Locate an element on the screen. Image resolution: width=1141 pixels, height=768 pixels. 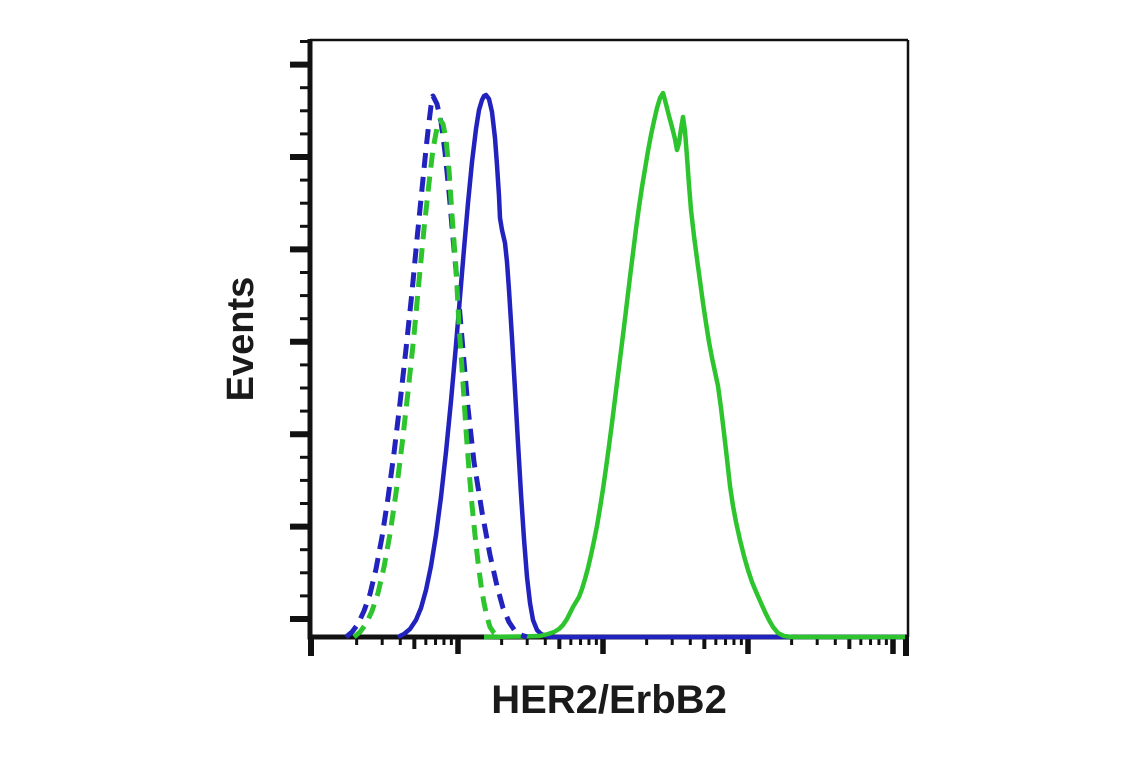
curve-green-dashed is located at coordinates (428, 378).